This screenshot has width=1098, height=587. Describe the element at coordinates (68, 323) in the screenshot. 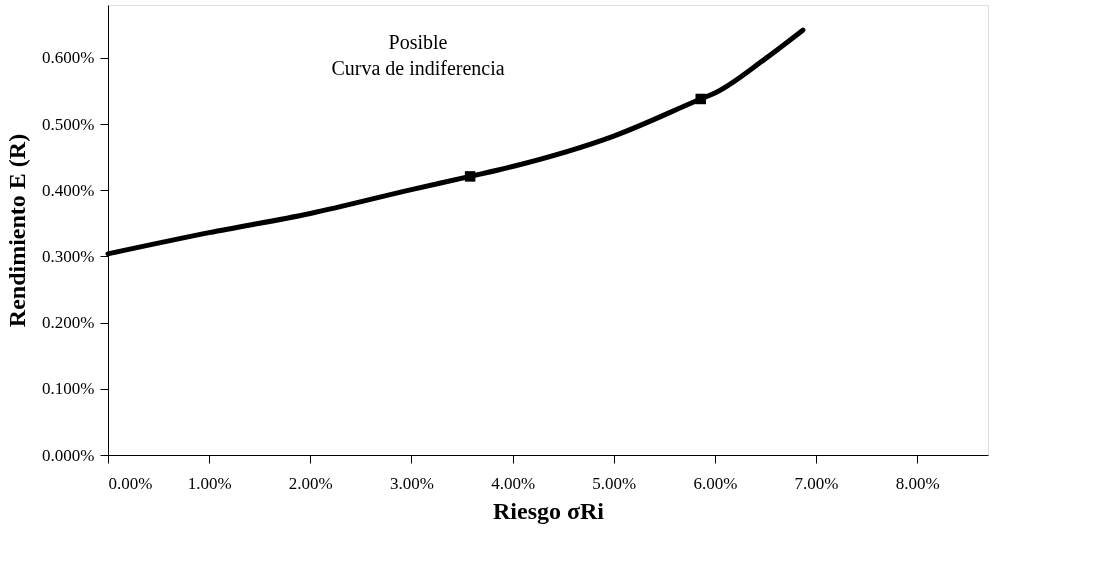

I see `y-tick-label: 0.200%` at that location.